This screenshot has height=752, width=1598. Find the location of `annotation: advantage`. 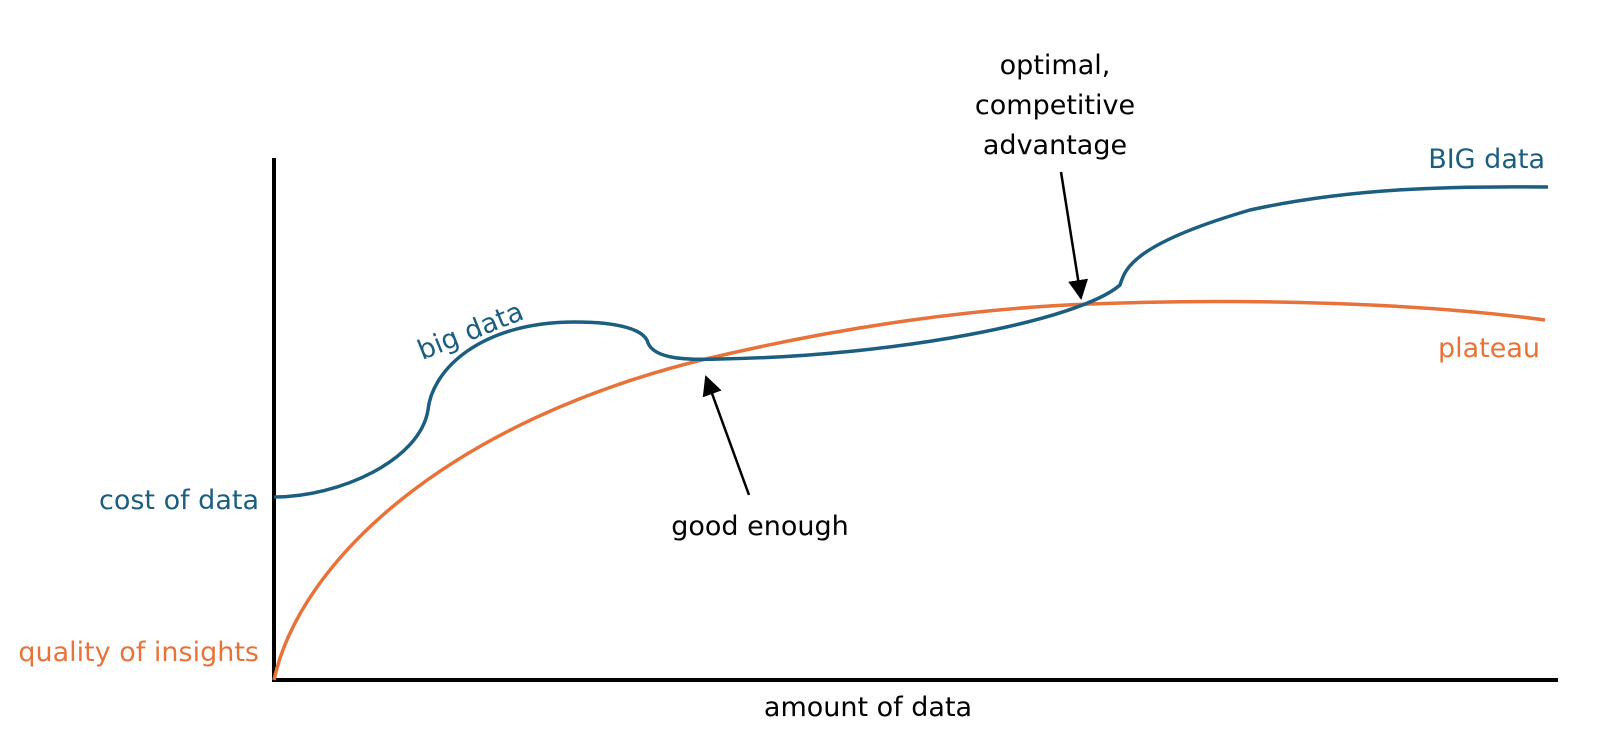

annotation: advantage is located at coordinates (1055, 145).